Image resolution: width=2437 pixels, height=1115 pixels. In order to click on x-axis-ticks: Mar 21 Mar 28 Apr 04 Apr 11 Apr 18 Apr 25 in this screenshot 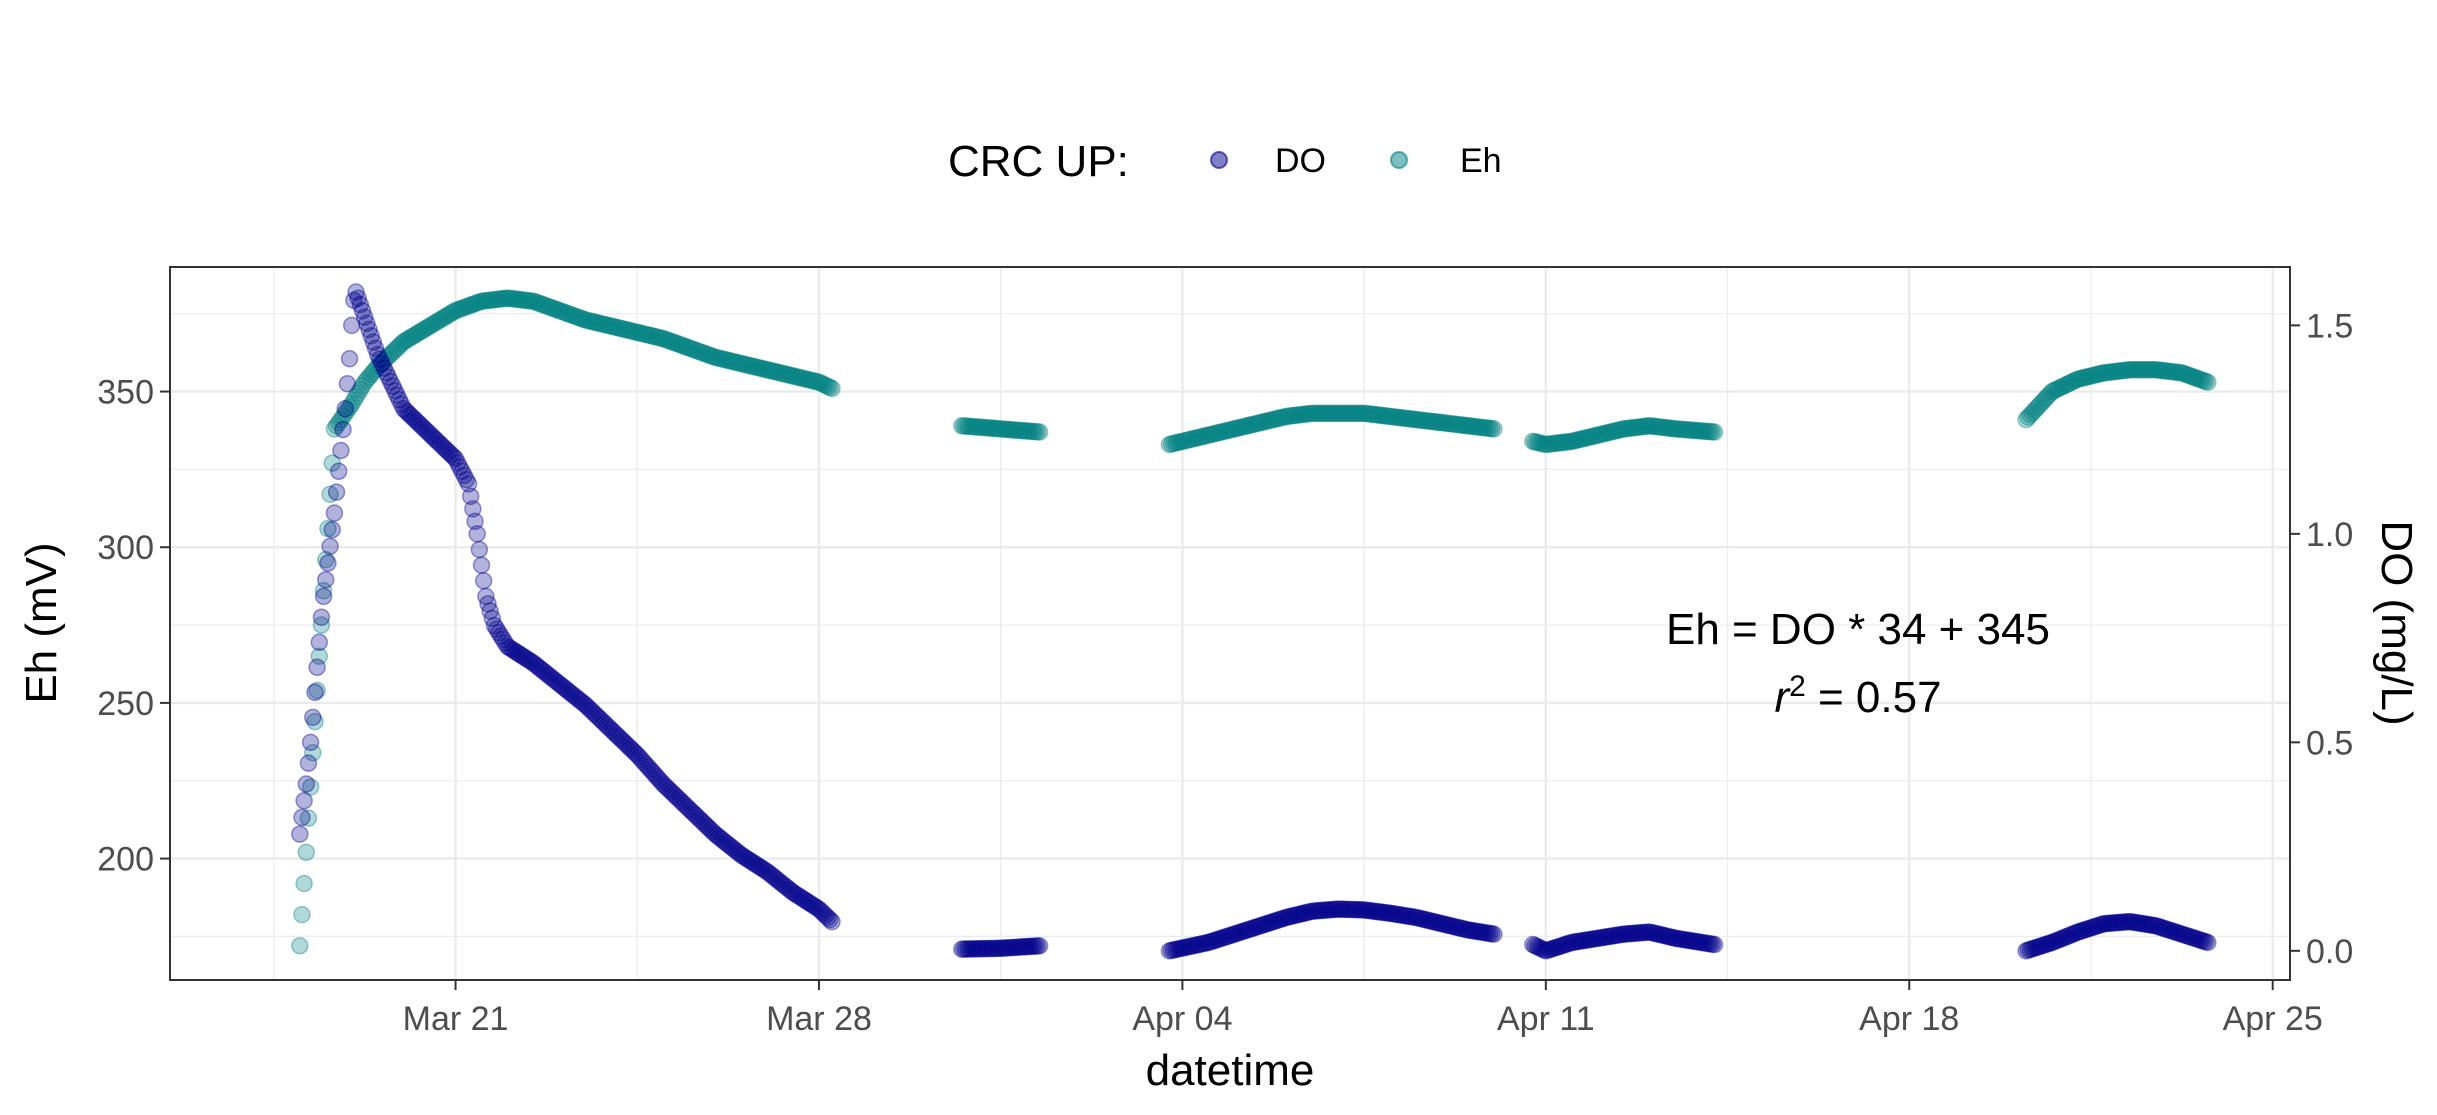, I will do `click(1363, 1009)`.